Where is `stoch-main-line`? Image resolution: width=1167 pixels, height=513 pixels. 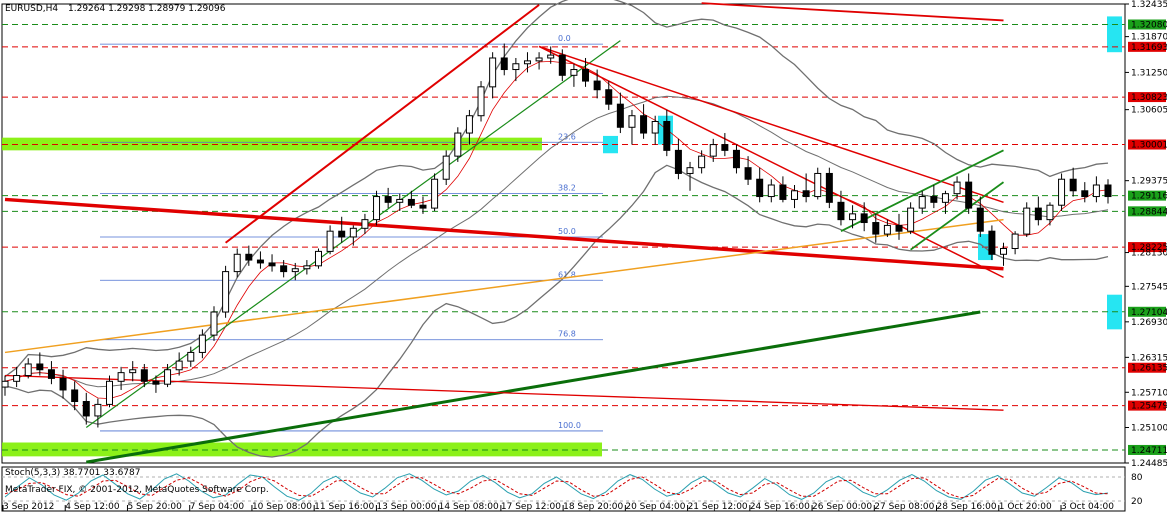
stoch-main-line is located at coordinates (556, 487).